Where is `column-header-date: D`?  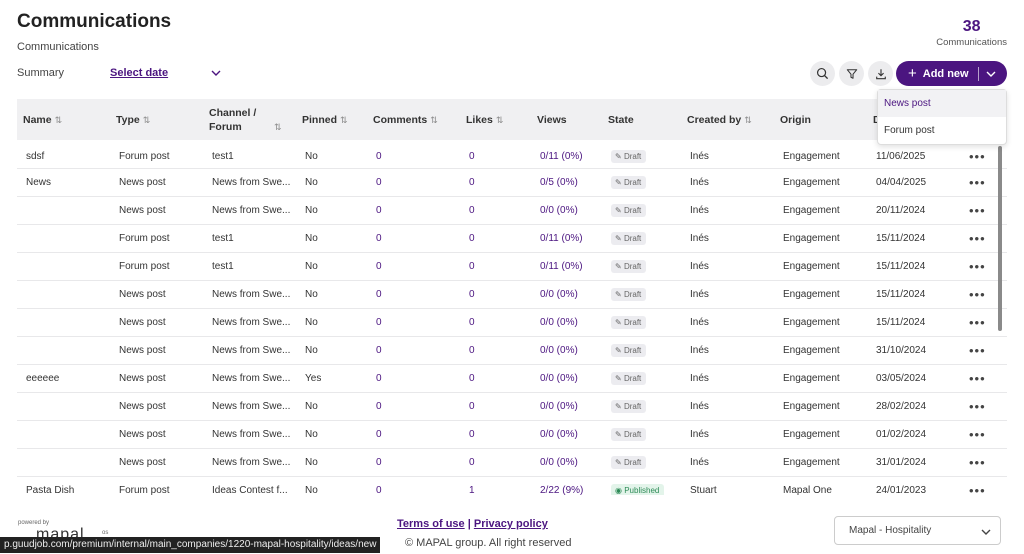 column-header-date: D is located at coordinates (913, 119).